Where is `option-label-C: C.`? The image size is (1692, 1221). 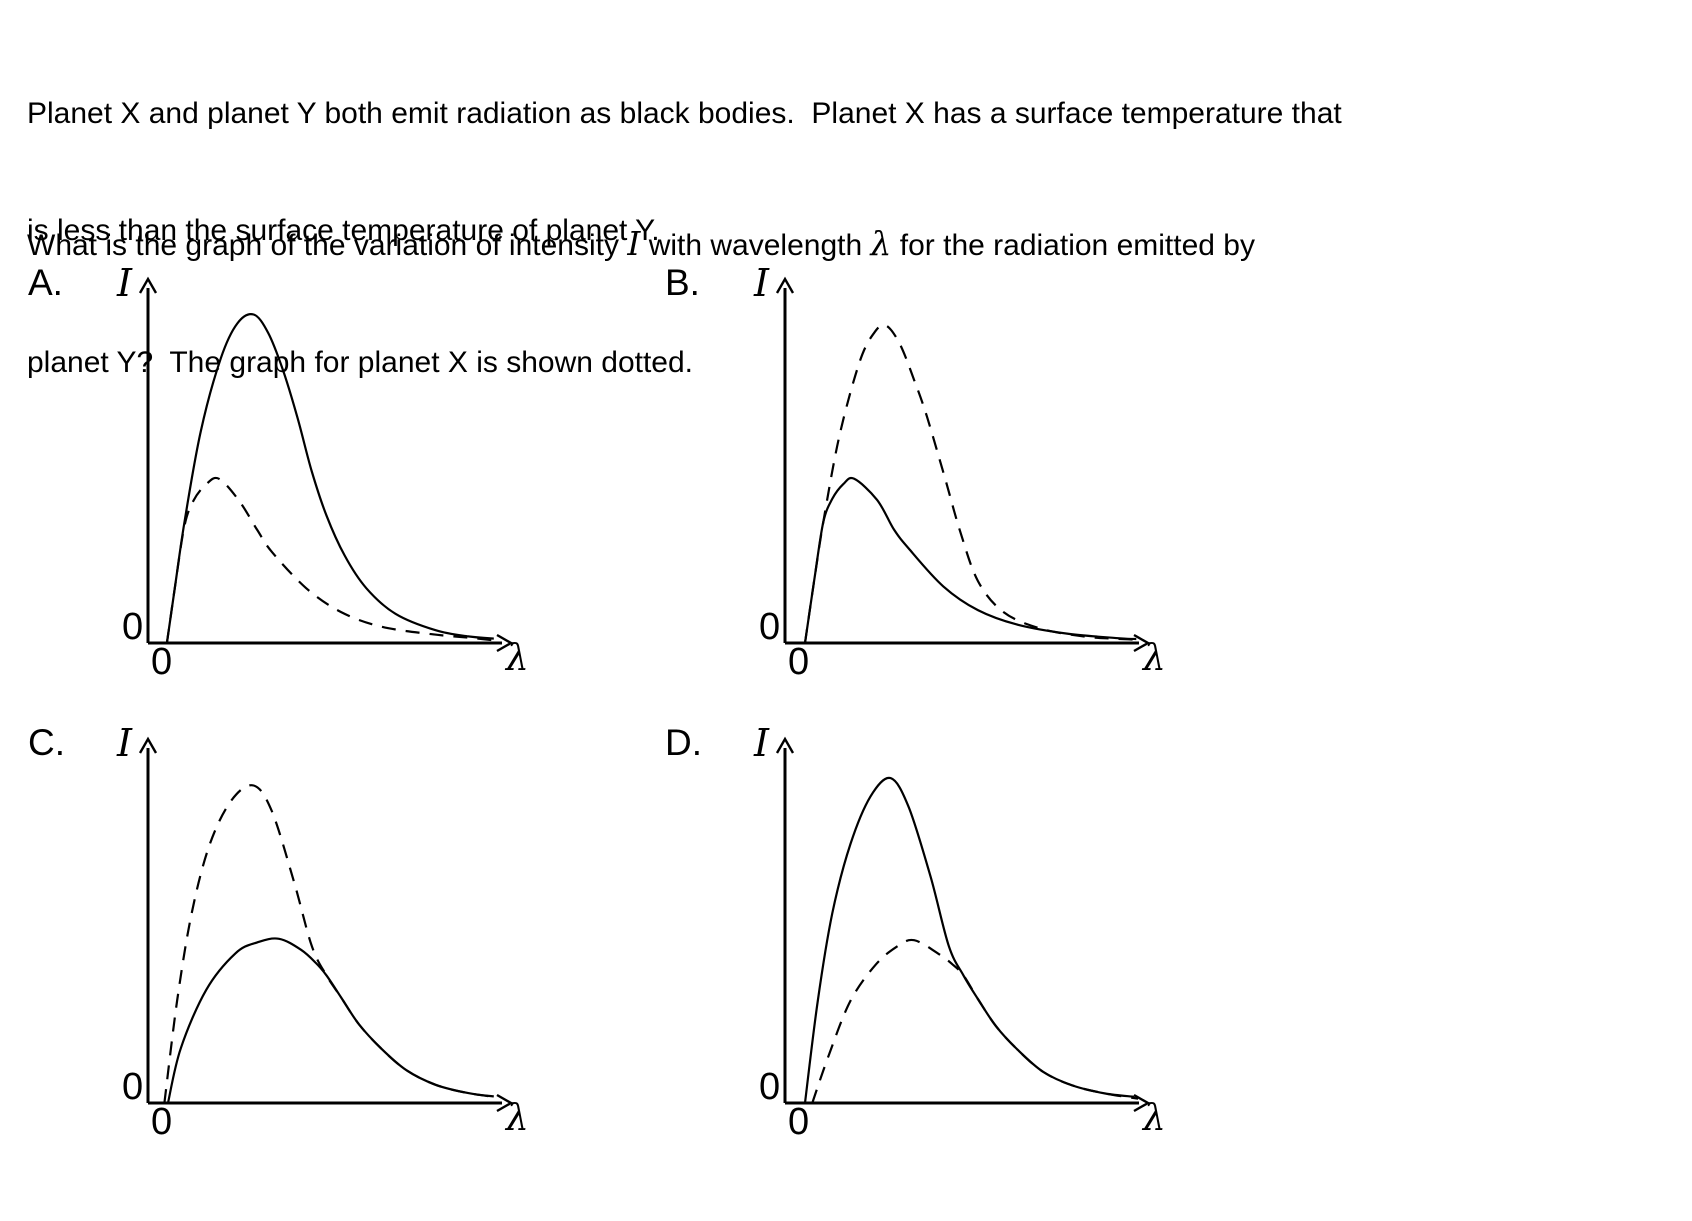
option-label-C: C. is located at coordinates (46, 742).